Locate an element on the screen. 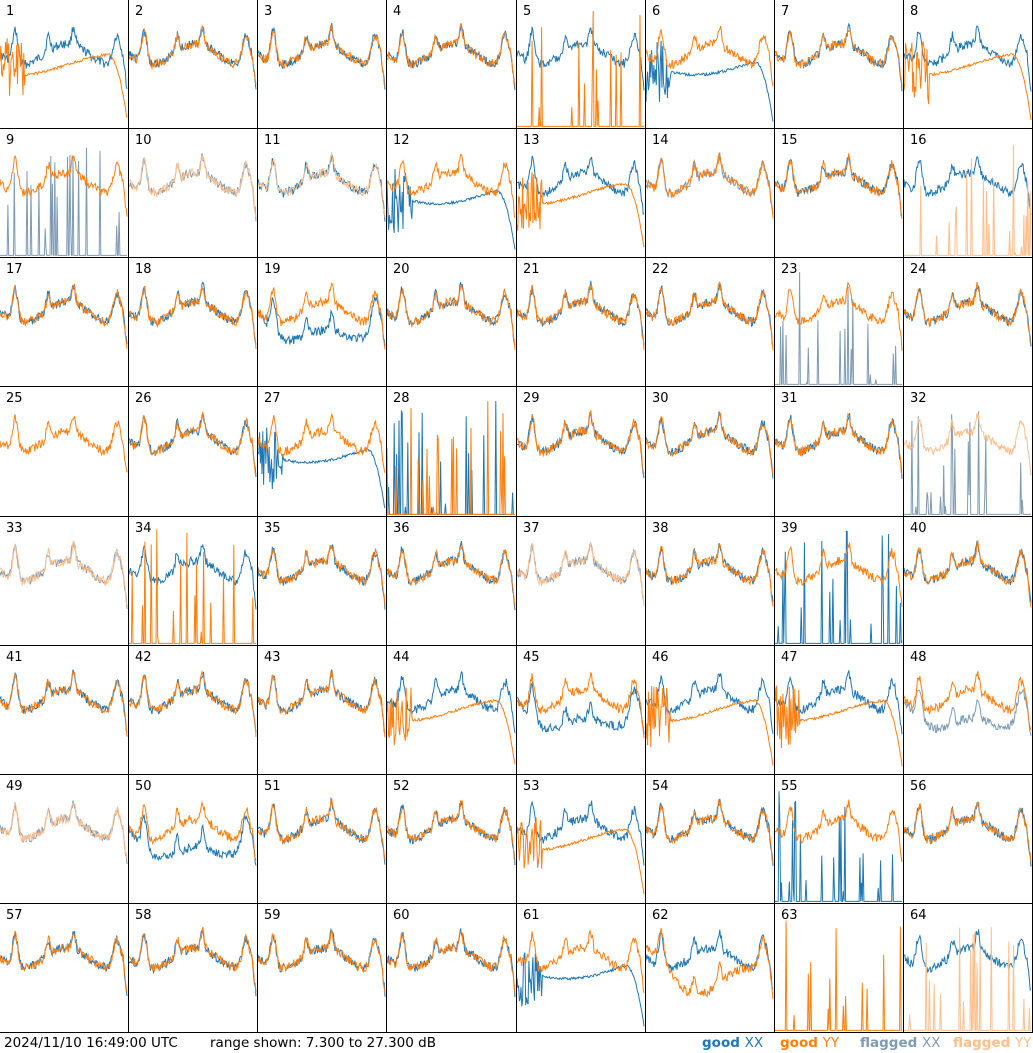 The height and width of the screenshot is (1053, 1033). panel-25: 25 is located at coordinates (64, 452).